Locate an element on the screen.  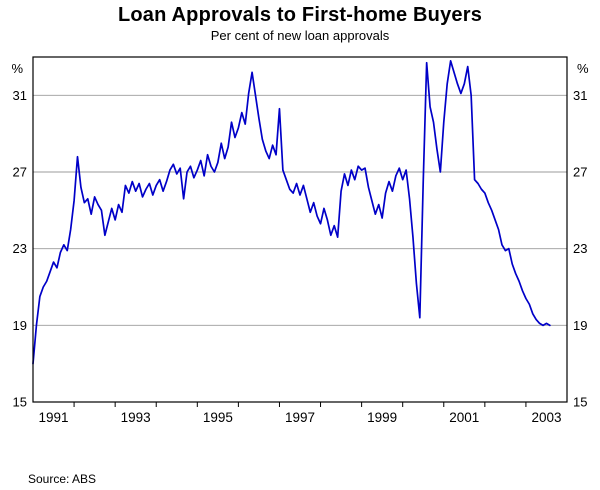
y-axis-label-left: 31 is located at coordinates (20, 95).